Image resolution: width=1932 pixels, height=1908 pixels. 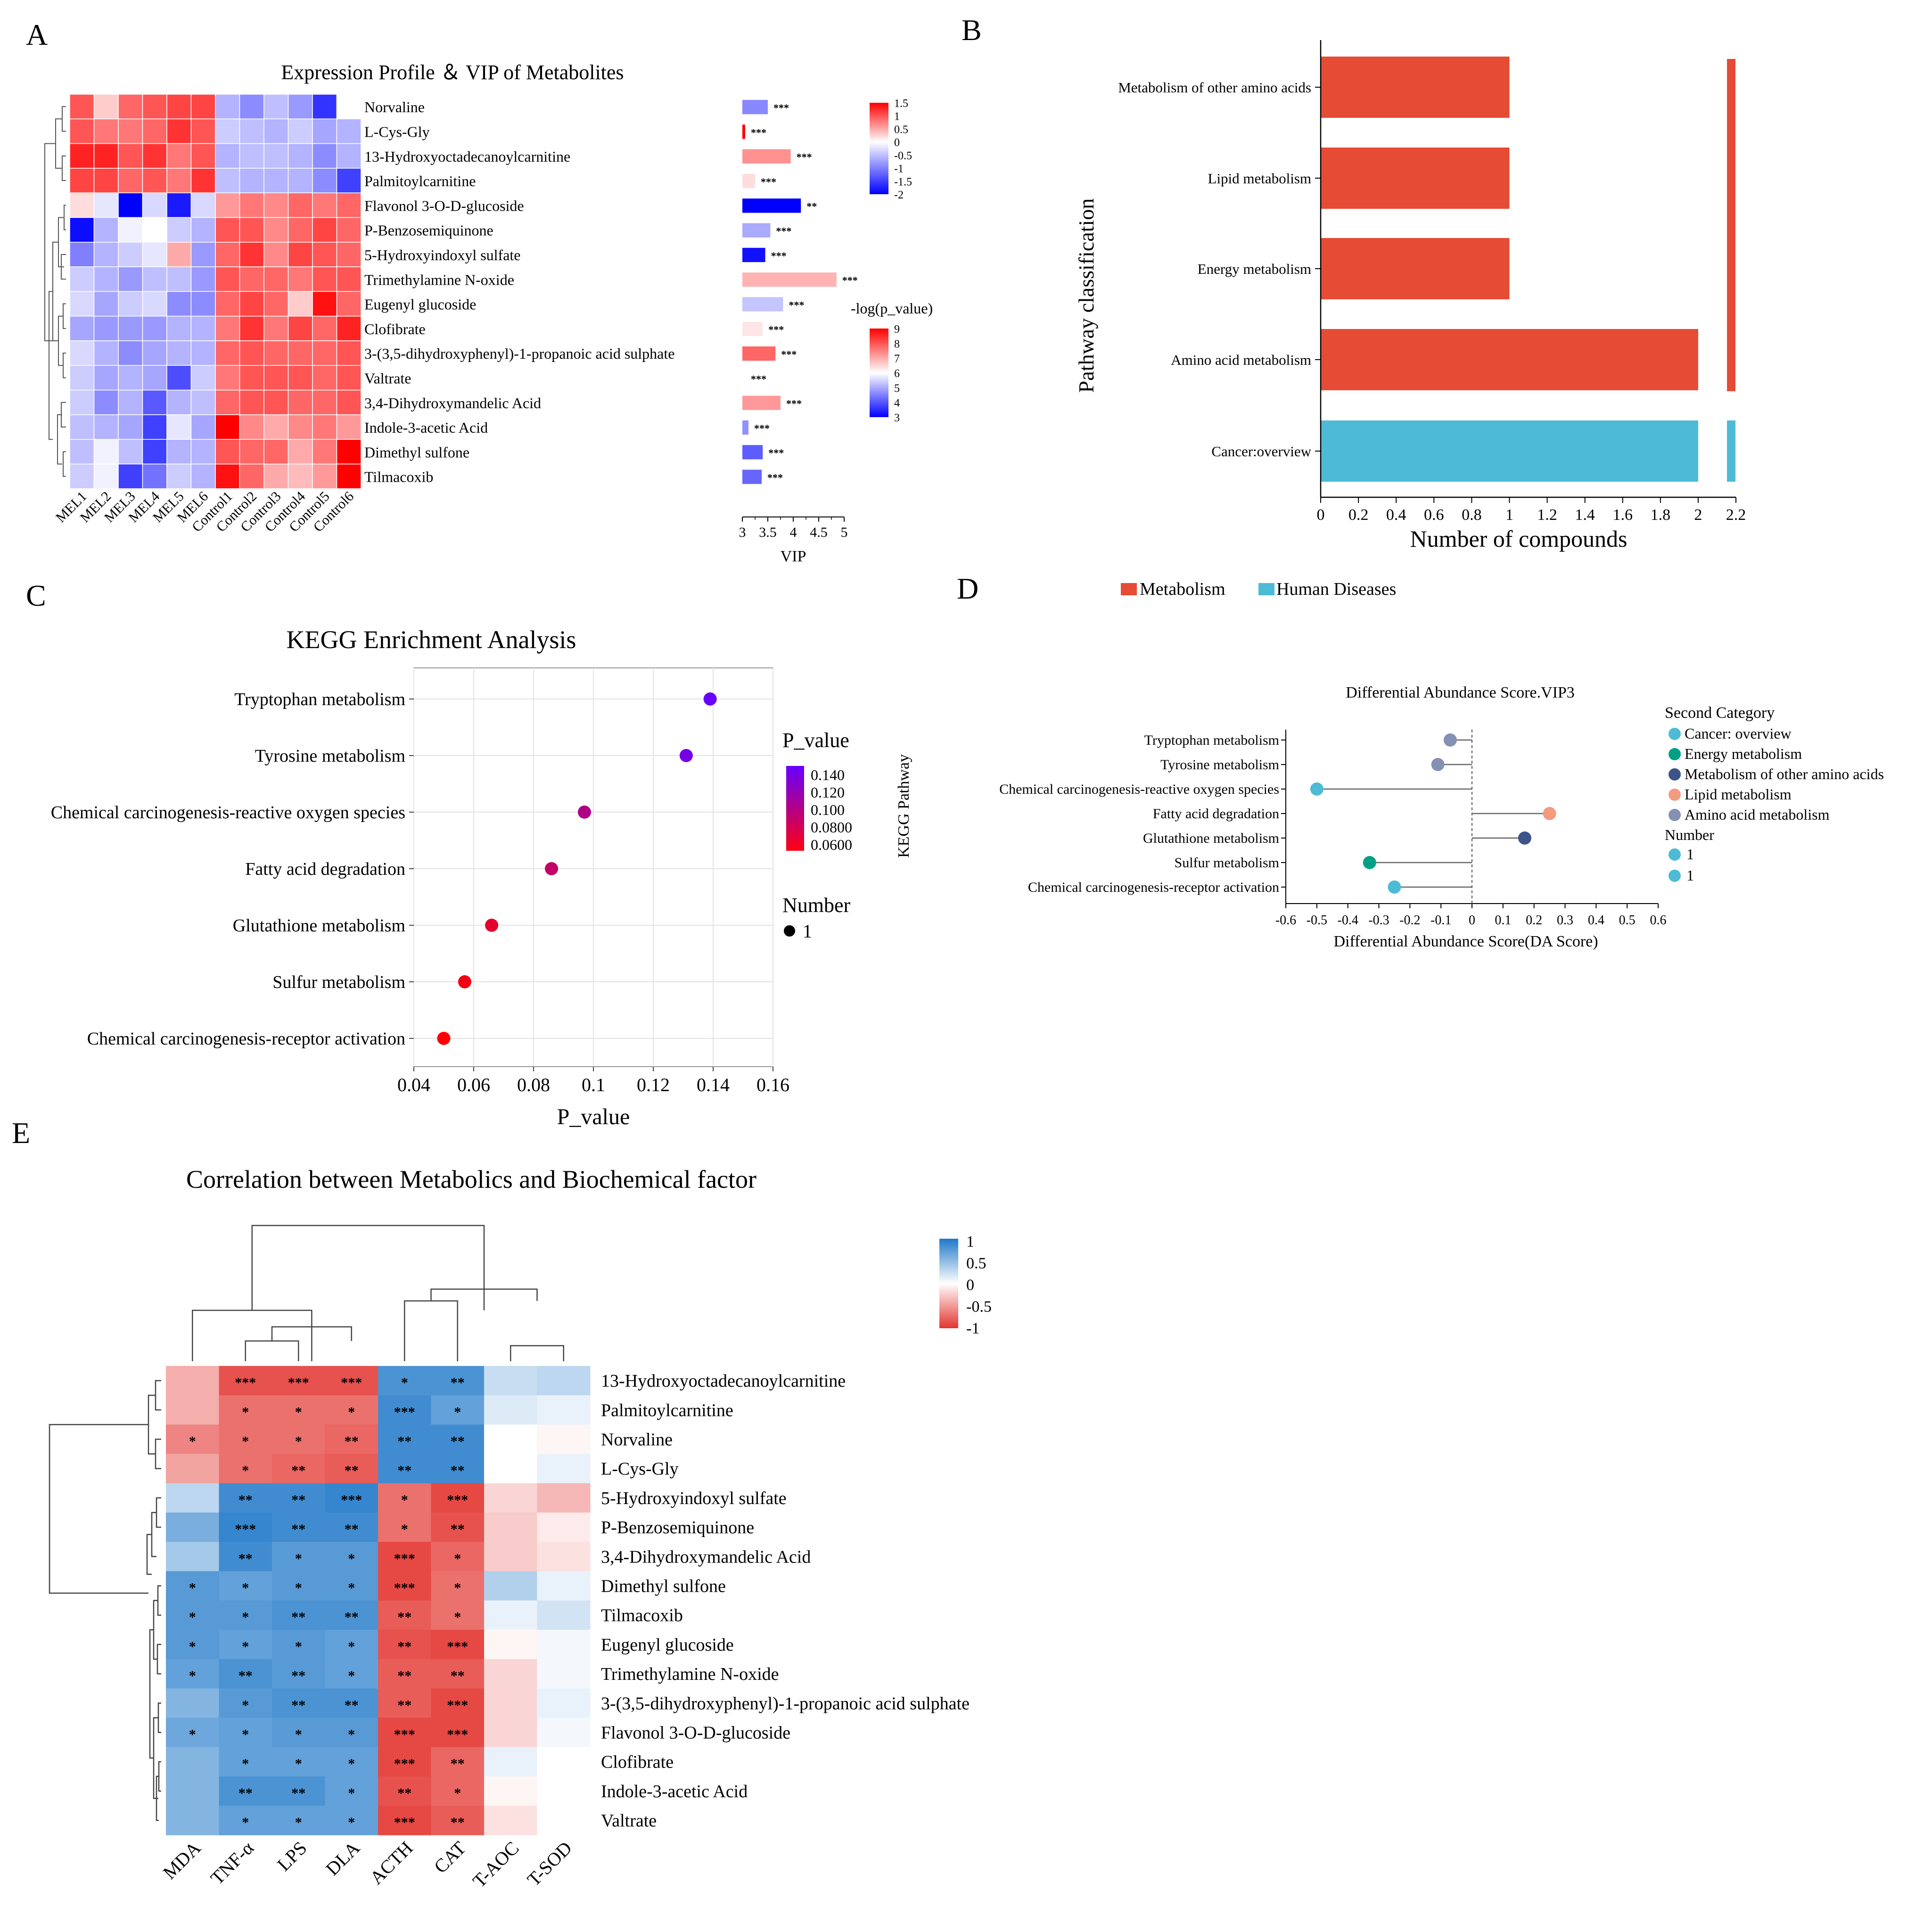 I want to click on p-legend-tick: 3, so click(x=897, y=418).